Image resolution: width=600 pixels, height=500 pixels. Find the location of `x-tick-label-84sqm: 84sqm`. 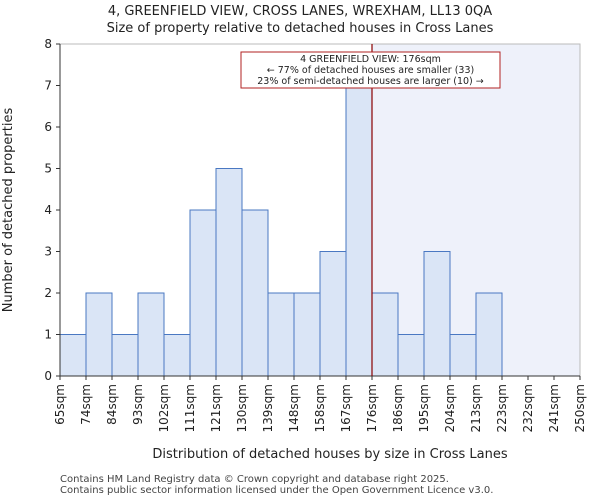

x-tick-label-84sqm: 84sqm is located at coordinates (112, 404).